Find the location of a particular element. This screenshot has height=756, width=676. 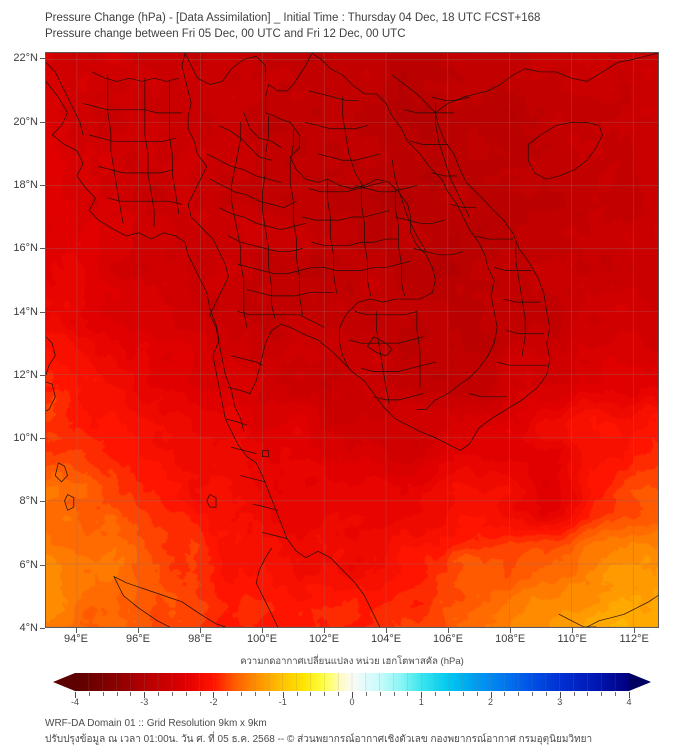

y-tick-label: 8°N is located at coordinates (28, 501).